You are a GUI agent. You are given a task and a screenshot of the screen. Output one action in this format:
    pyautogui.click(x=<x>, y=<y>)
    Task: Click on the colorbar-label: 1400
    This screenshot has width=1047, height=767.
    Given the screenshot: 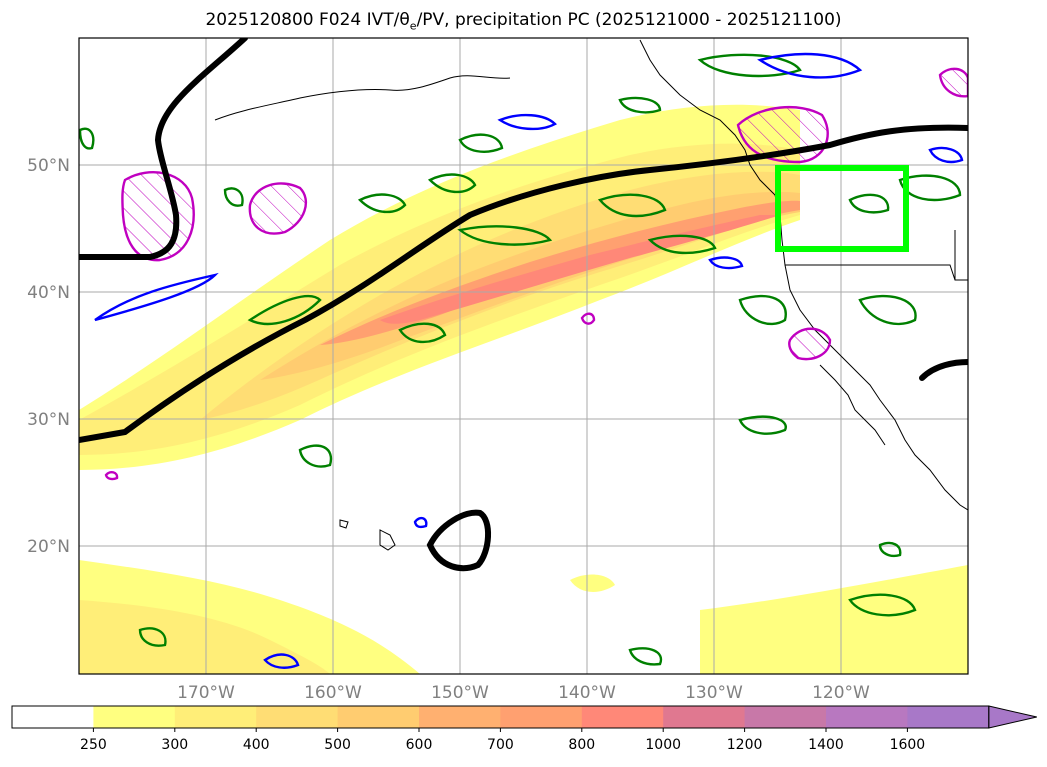 What is the action you would take?
    pyautogui.click(x=826, y=745)
    